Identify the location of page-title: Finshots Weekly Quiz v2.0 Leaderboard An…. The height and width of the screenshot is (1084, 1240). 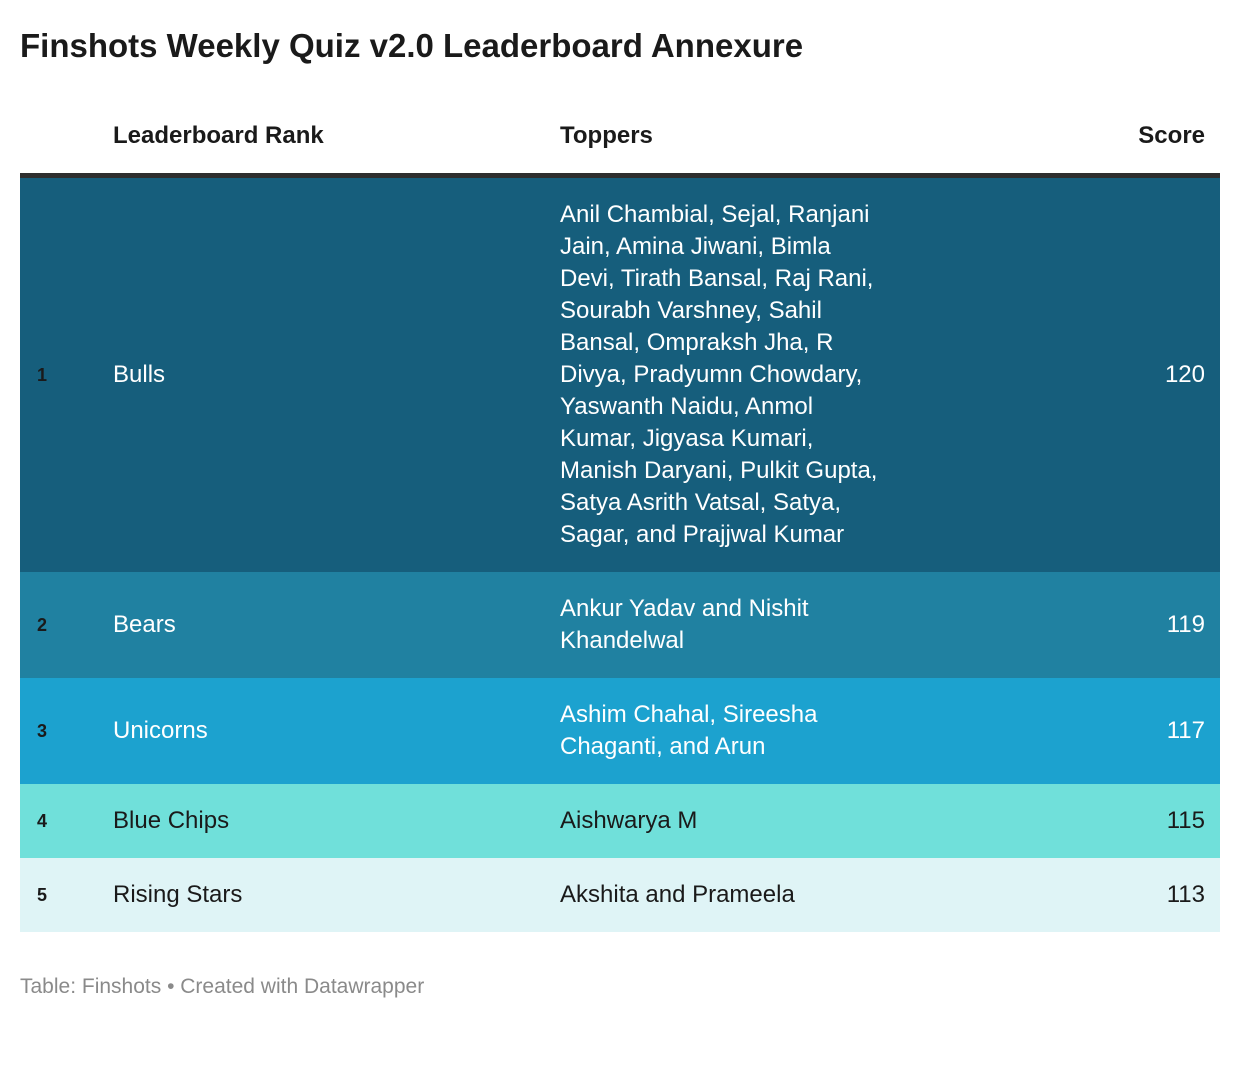
(412, 45).